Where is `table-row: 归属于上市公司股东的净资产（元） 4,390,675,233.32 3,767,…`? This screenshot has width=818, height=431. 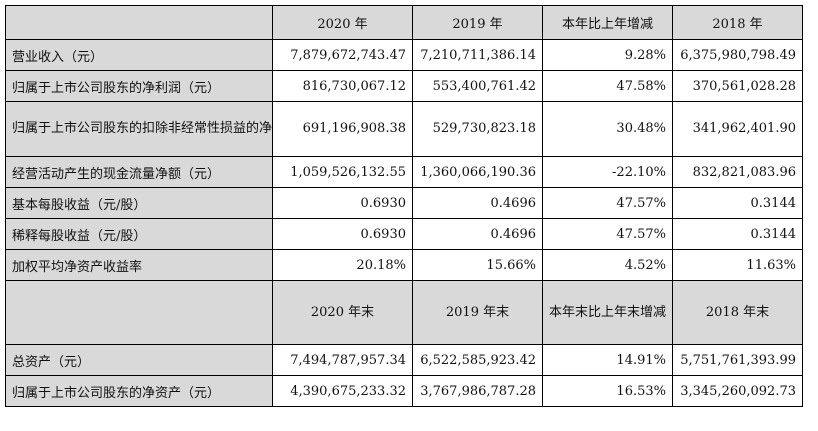 table-row: 归属于上市公司股东的净资产（元） 4,390,675,233.32 3,767,… is located at coordinates (404, 391).